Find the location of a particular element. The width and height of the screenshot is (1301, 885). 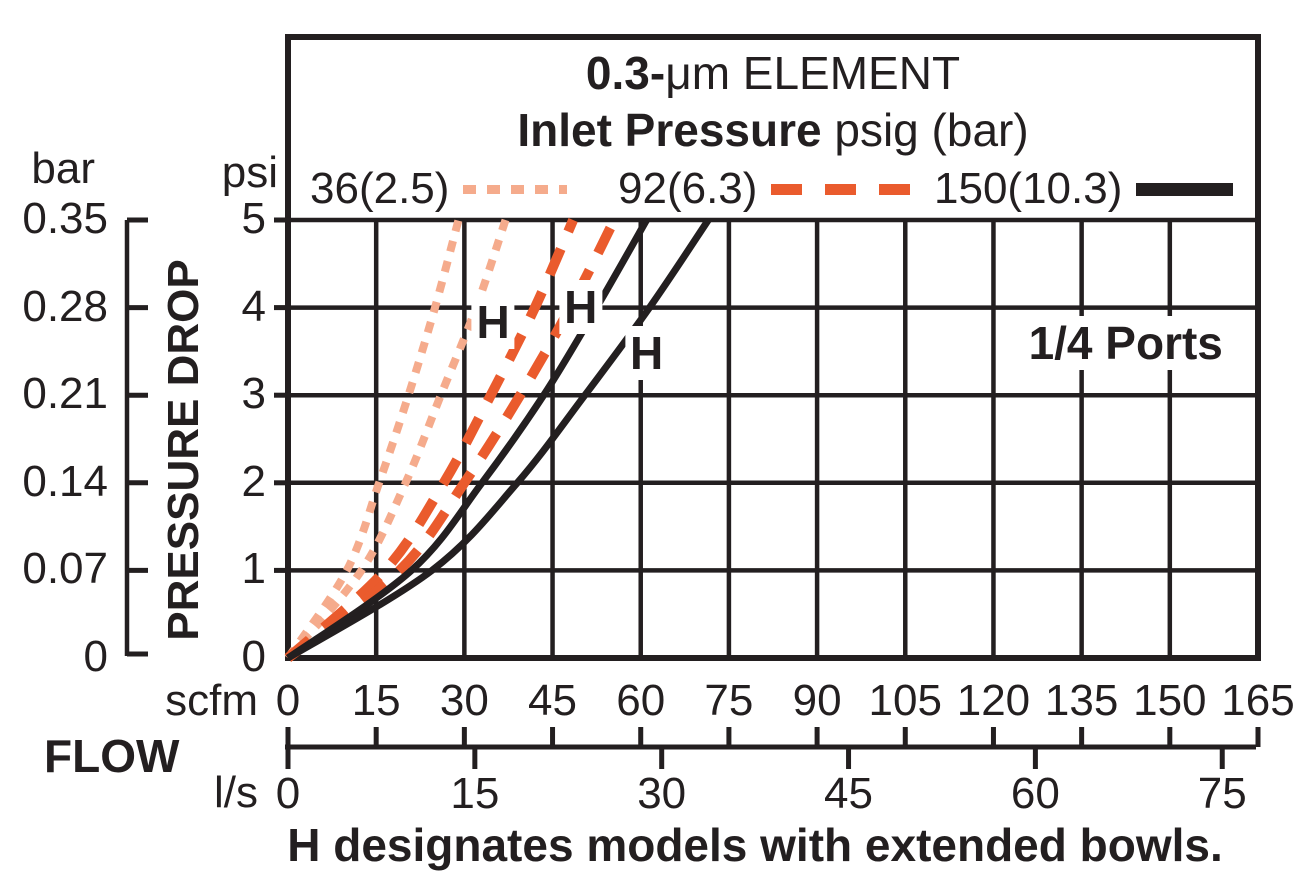

psi-tick-label: 4 is located at coordinates (253, 306).